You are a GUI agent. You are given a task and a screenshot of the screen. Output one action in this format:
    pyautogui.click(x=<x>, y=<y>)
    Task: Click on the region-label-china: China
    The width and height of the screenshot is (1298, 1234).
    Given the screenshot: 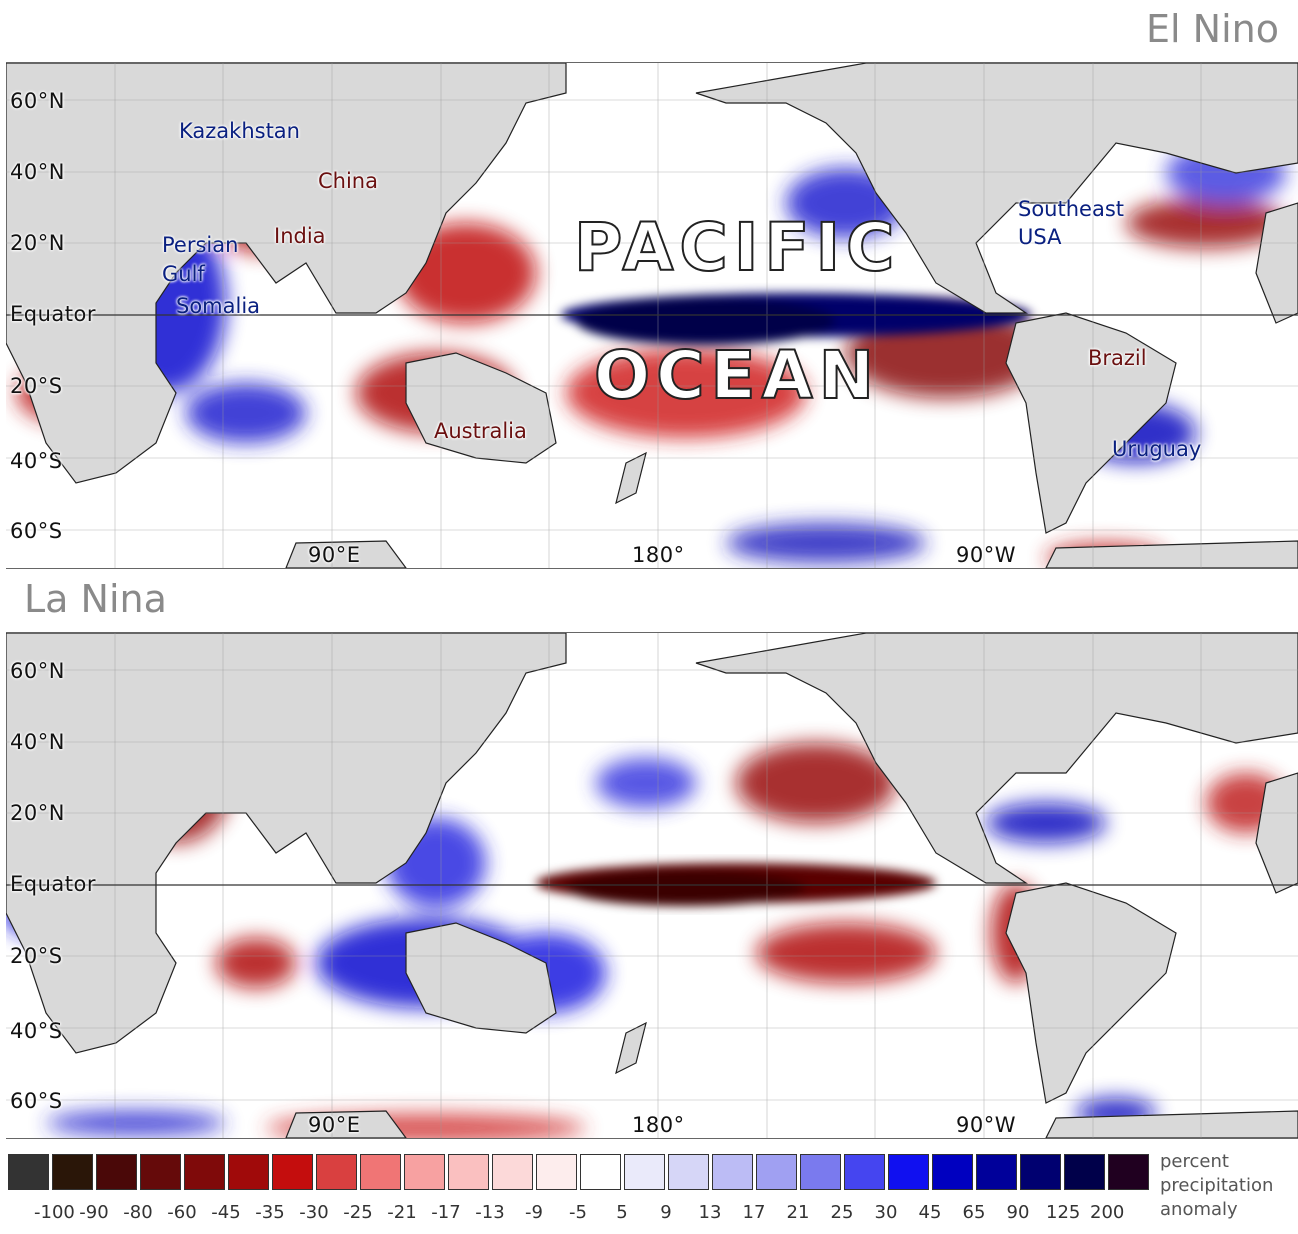 What is the action you would take?
    pyautogui.click(x=348, y=181)
    